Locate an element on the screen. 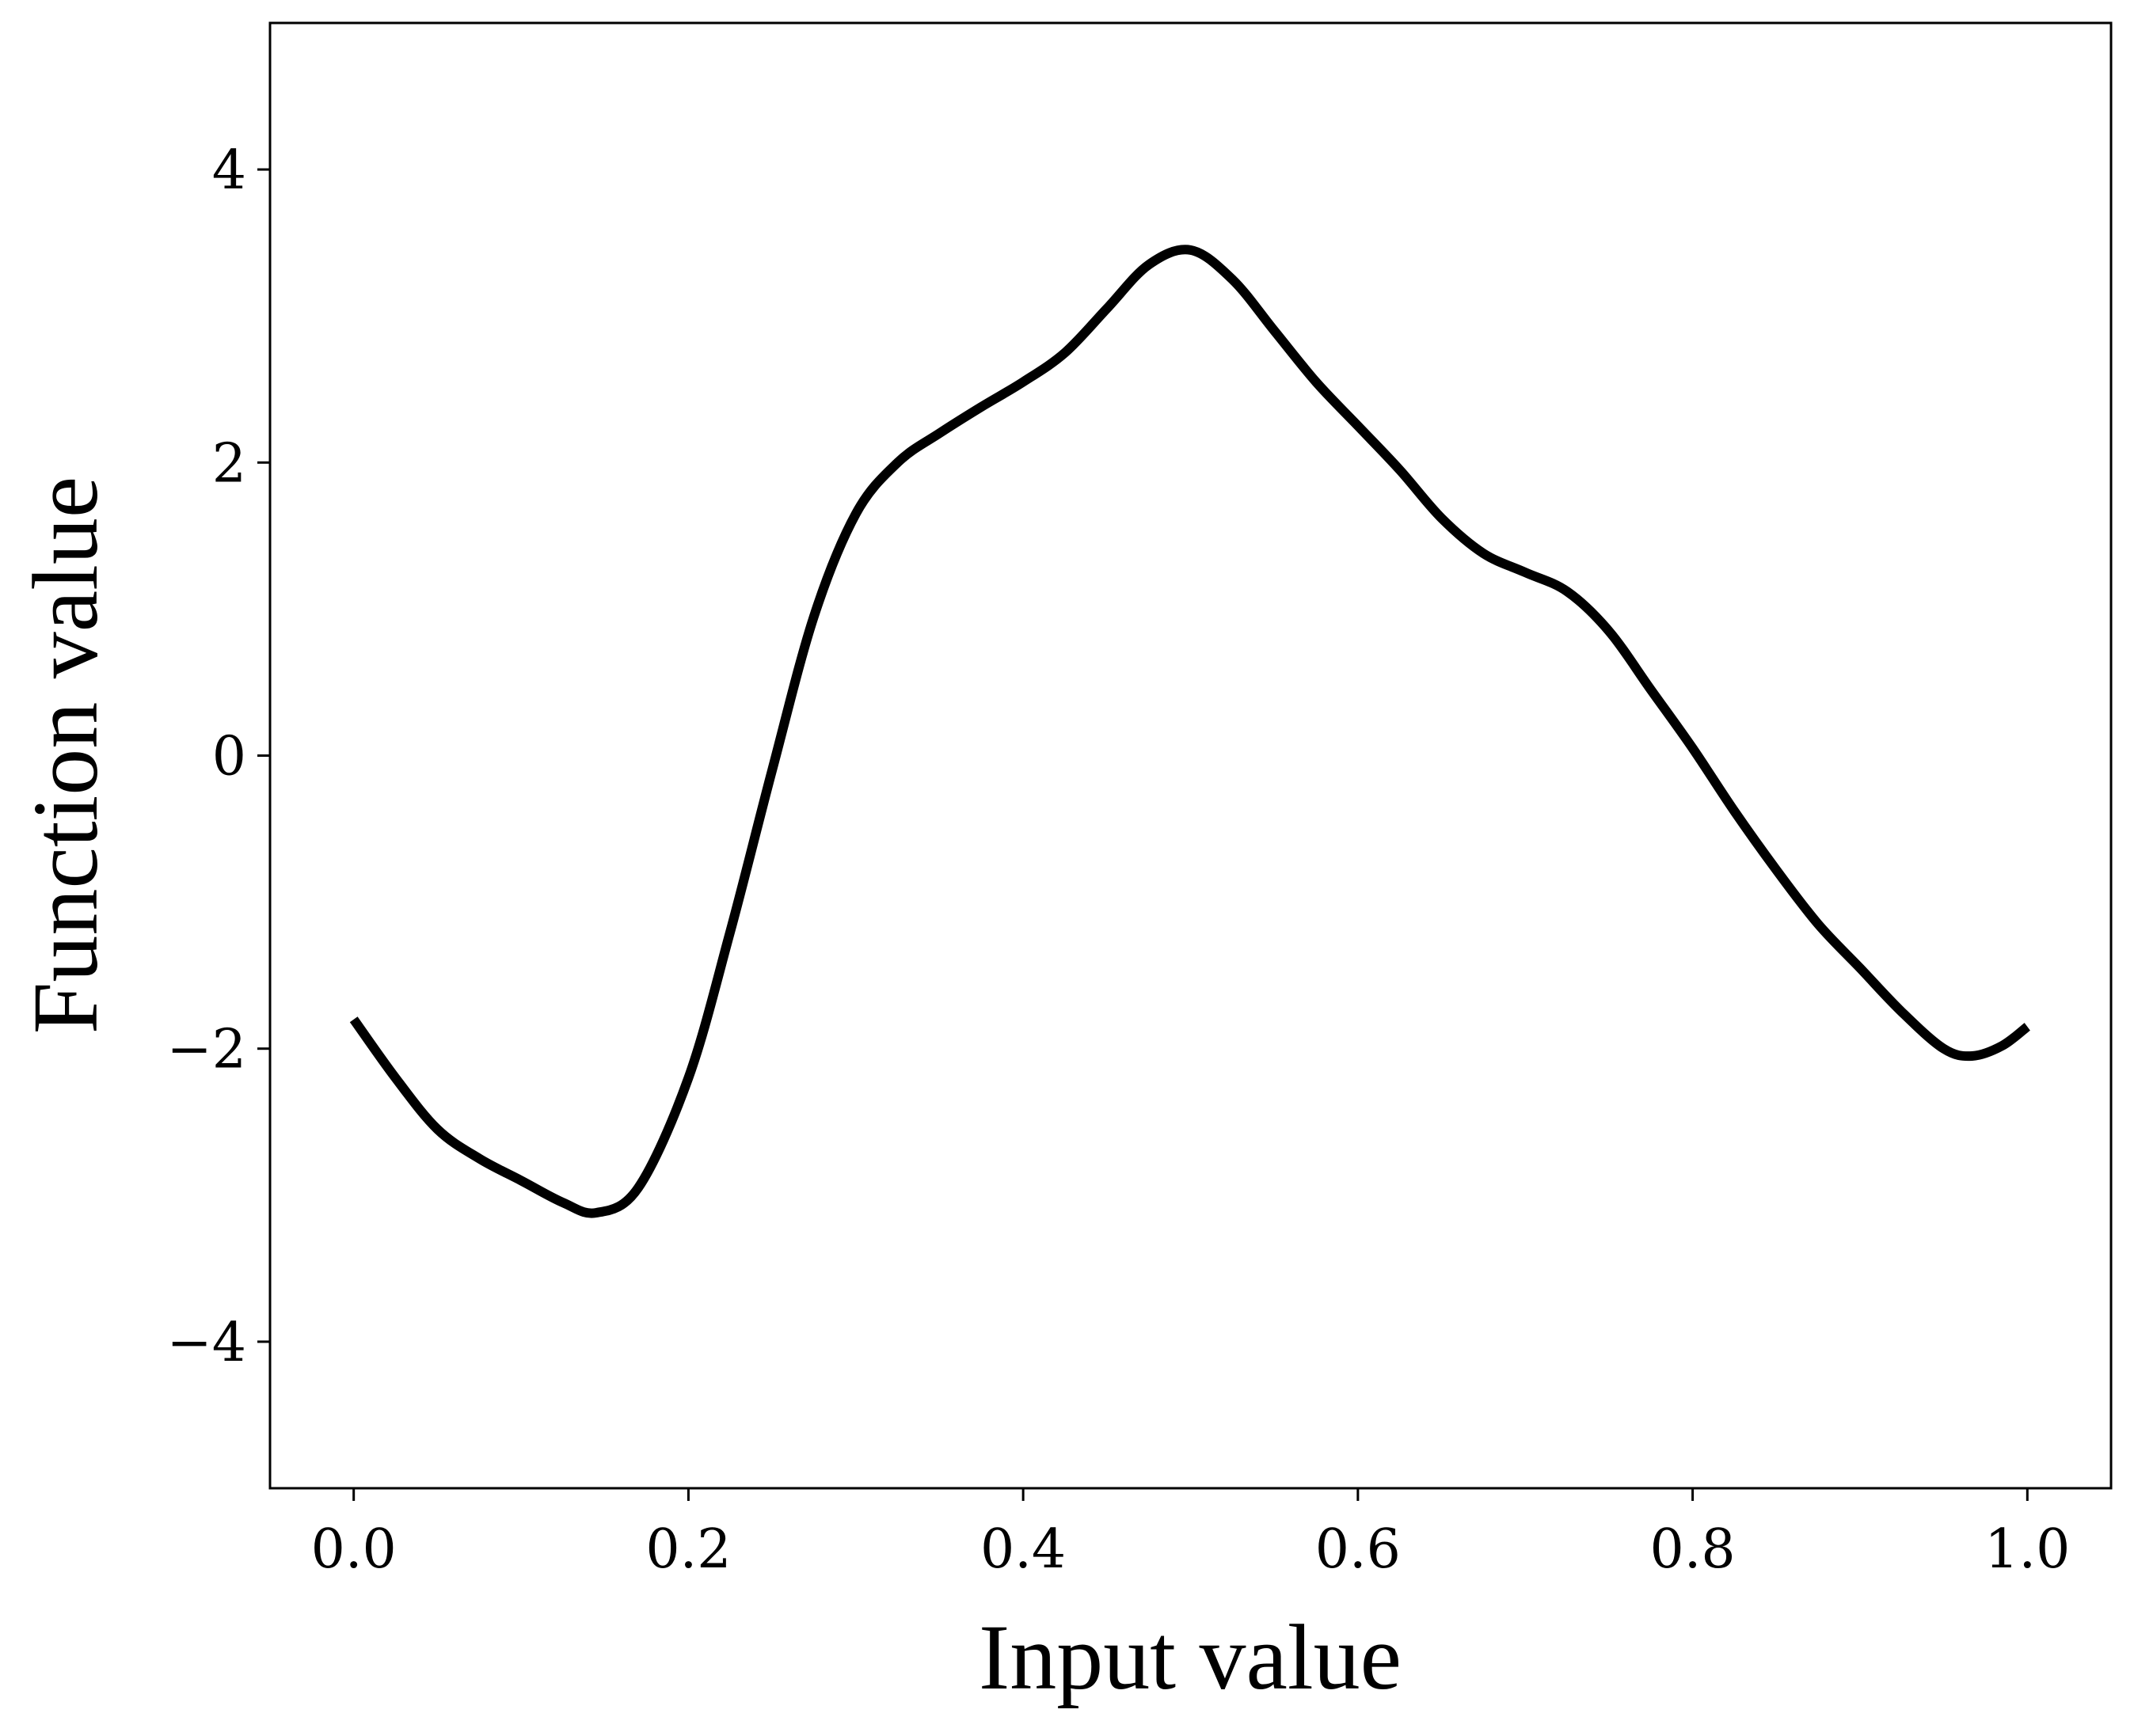 The height and width of the screenshot is (1736, 2134). y-axis: −4 −2 0 2 4 is located at coordinates (218, 756).